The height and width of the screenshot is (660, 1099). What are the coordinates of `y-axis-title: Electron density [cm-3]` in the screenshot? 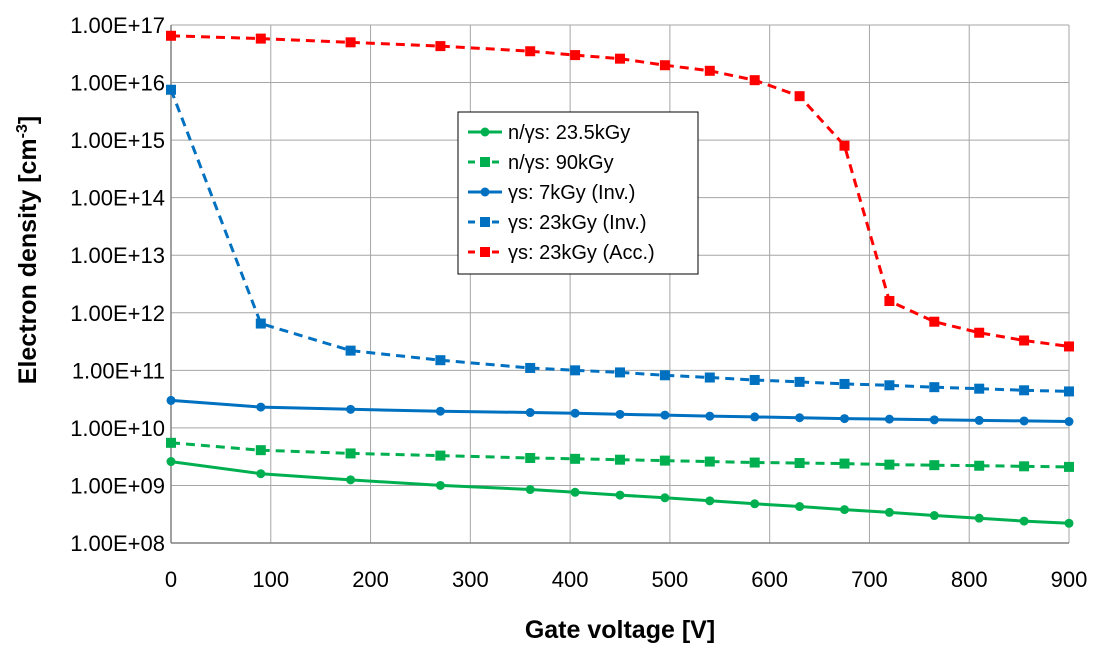 It's located at (28, 250).